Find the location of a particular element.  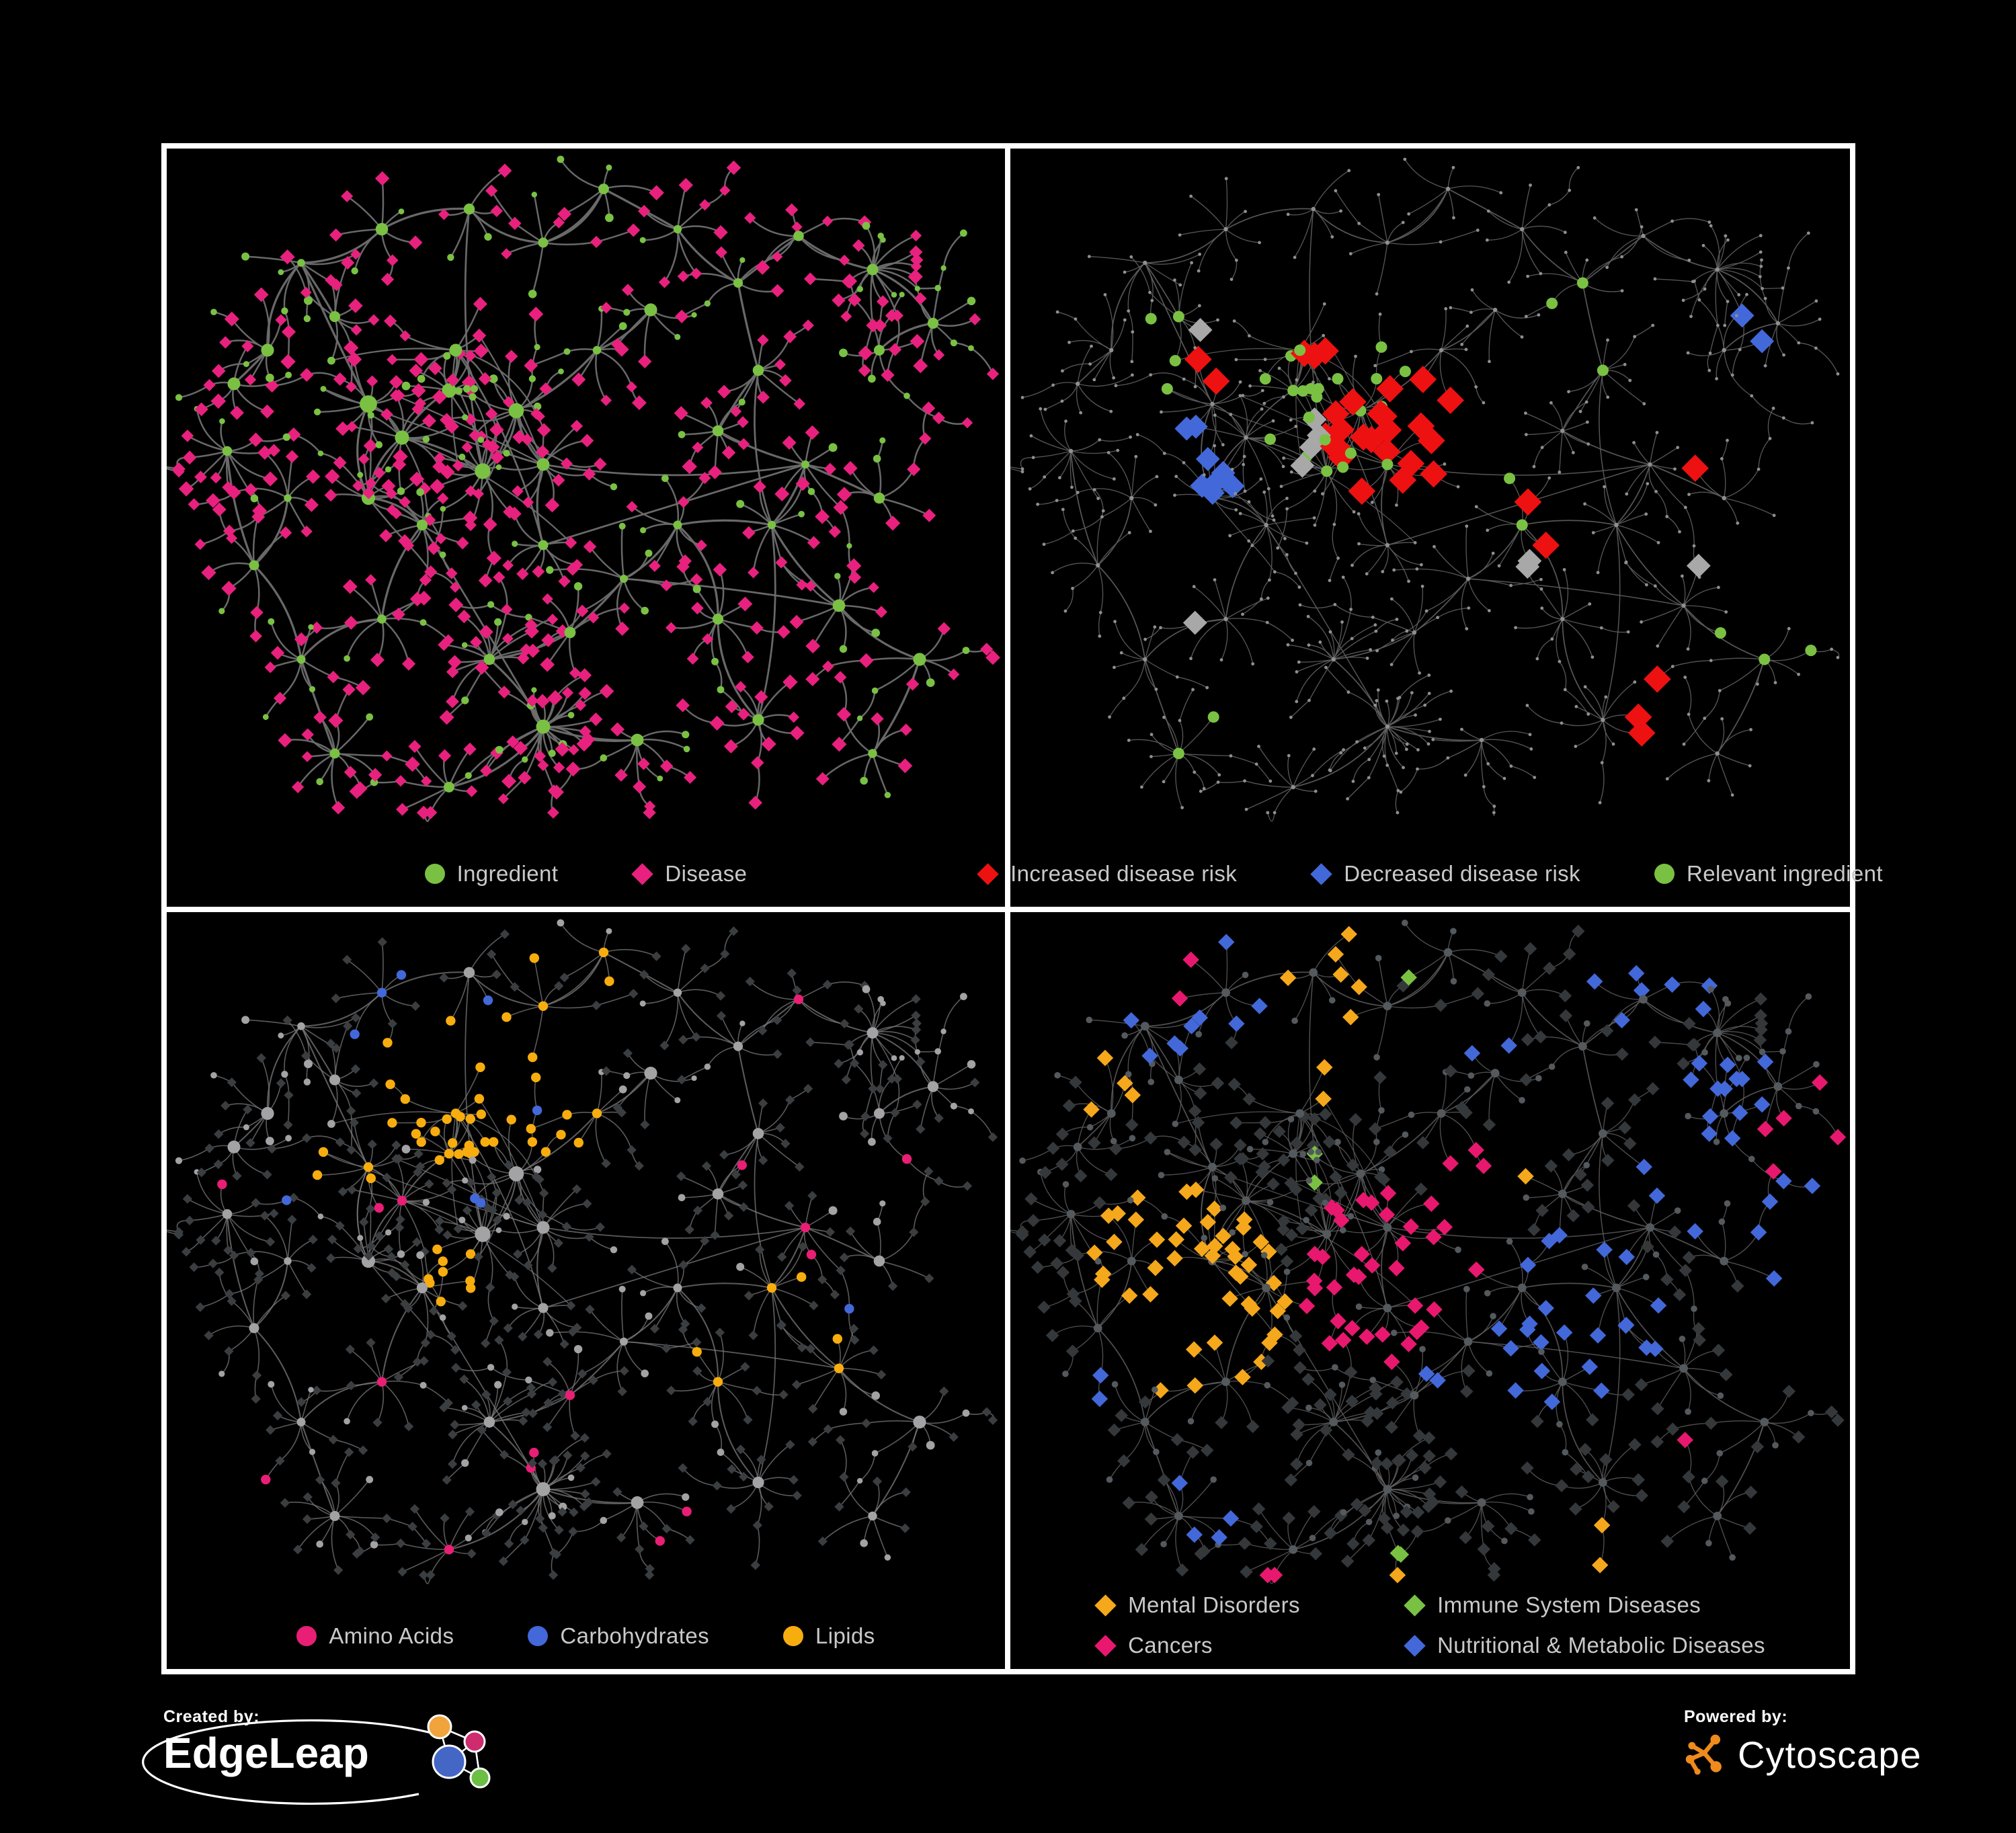

legend-label: Amino Acids is located at coordinates (391, 1635).